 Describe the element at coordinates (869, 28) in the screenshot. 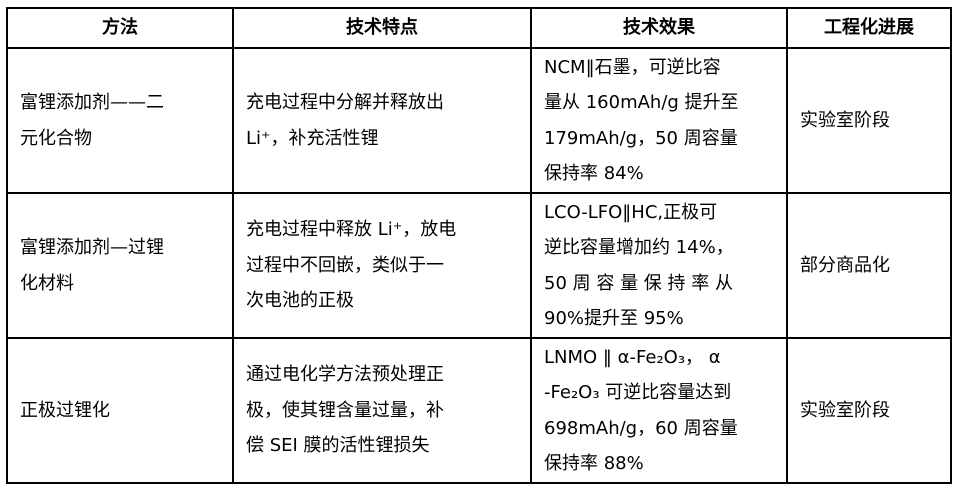

I see `header-progress: 工程化进展` at that location.